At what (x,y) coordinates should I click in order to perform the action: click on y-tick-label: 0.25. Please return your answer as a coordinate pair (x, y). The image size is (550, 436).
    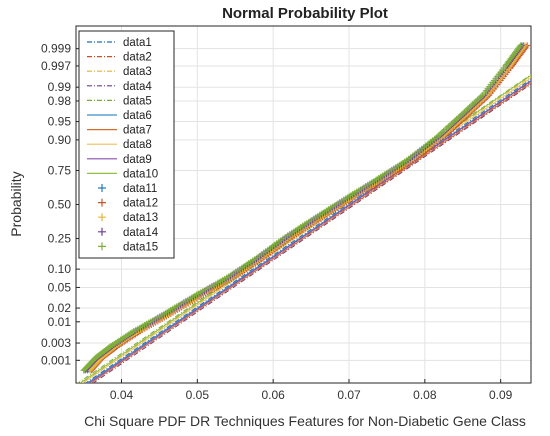
    Looking at the image, I should click on (60, 239).